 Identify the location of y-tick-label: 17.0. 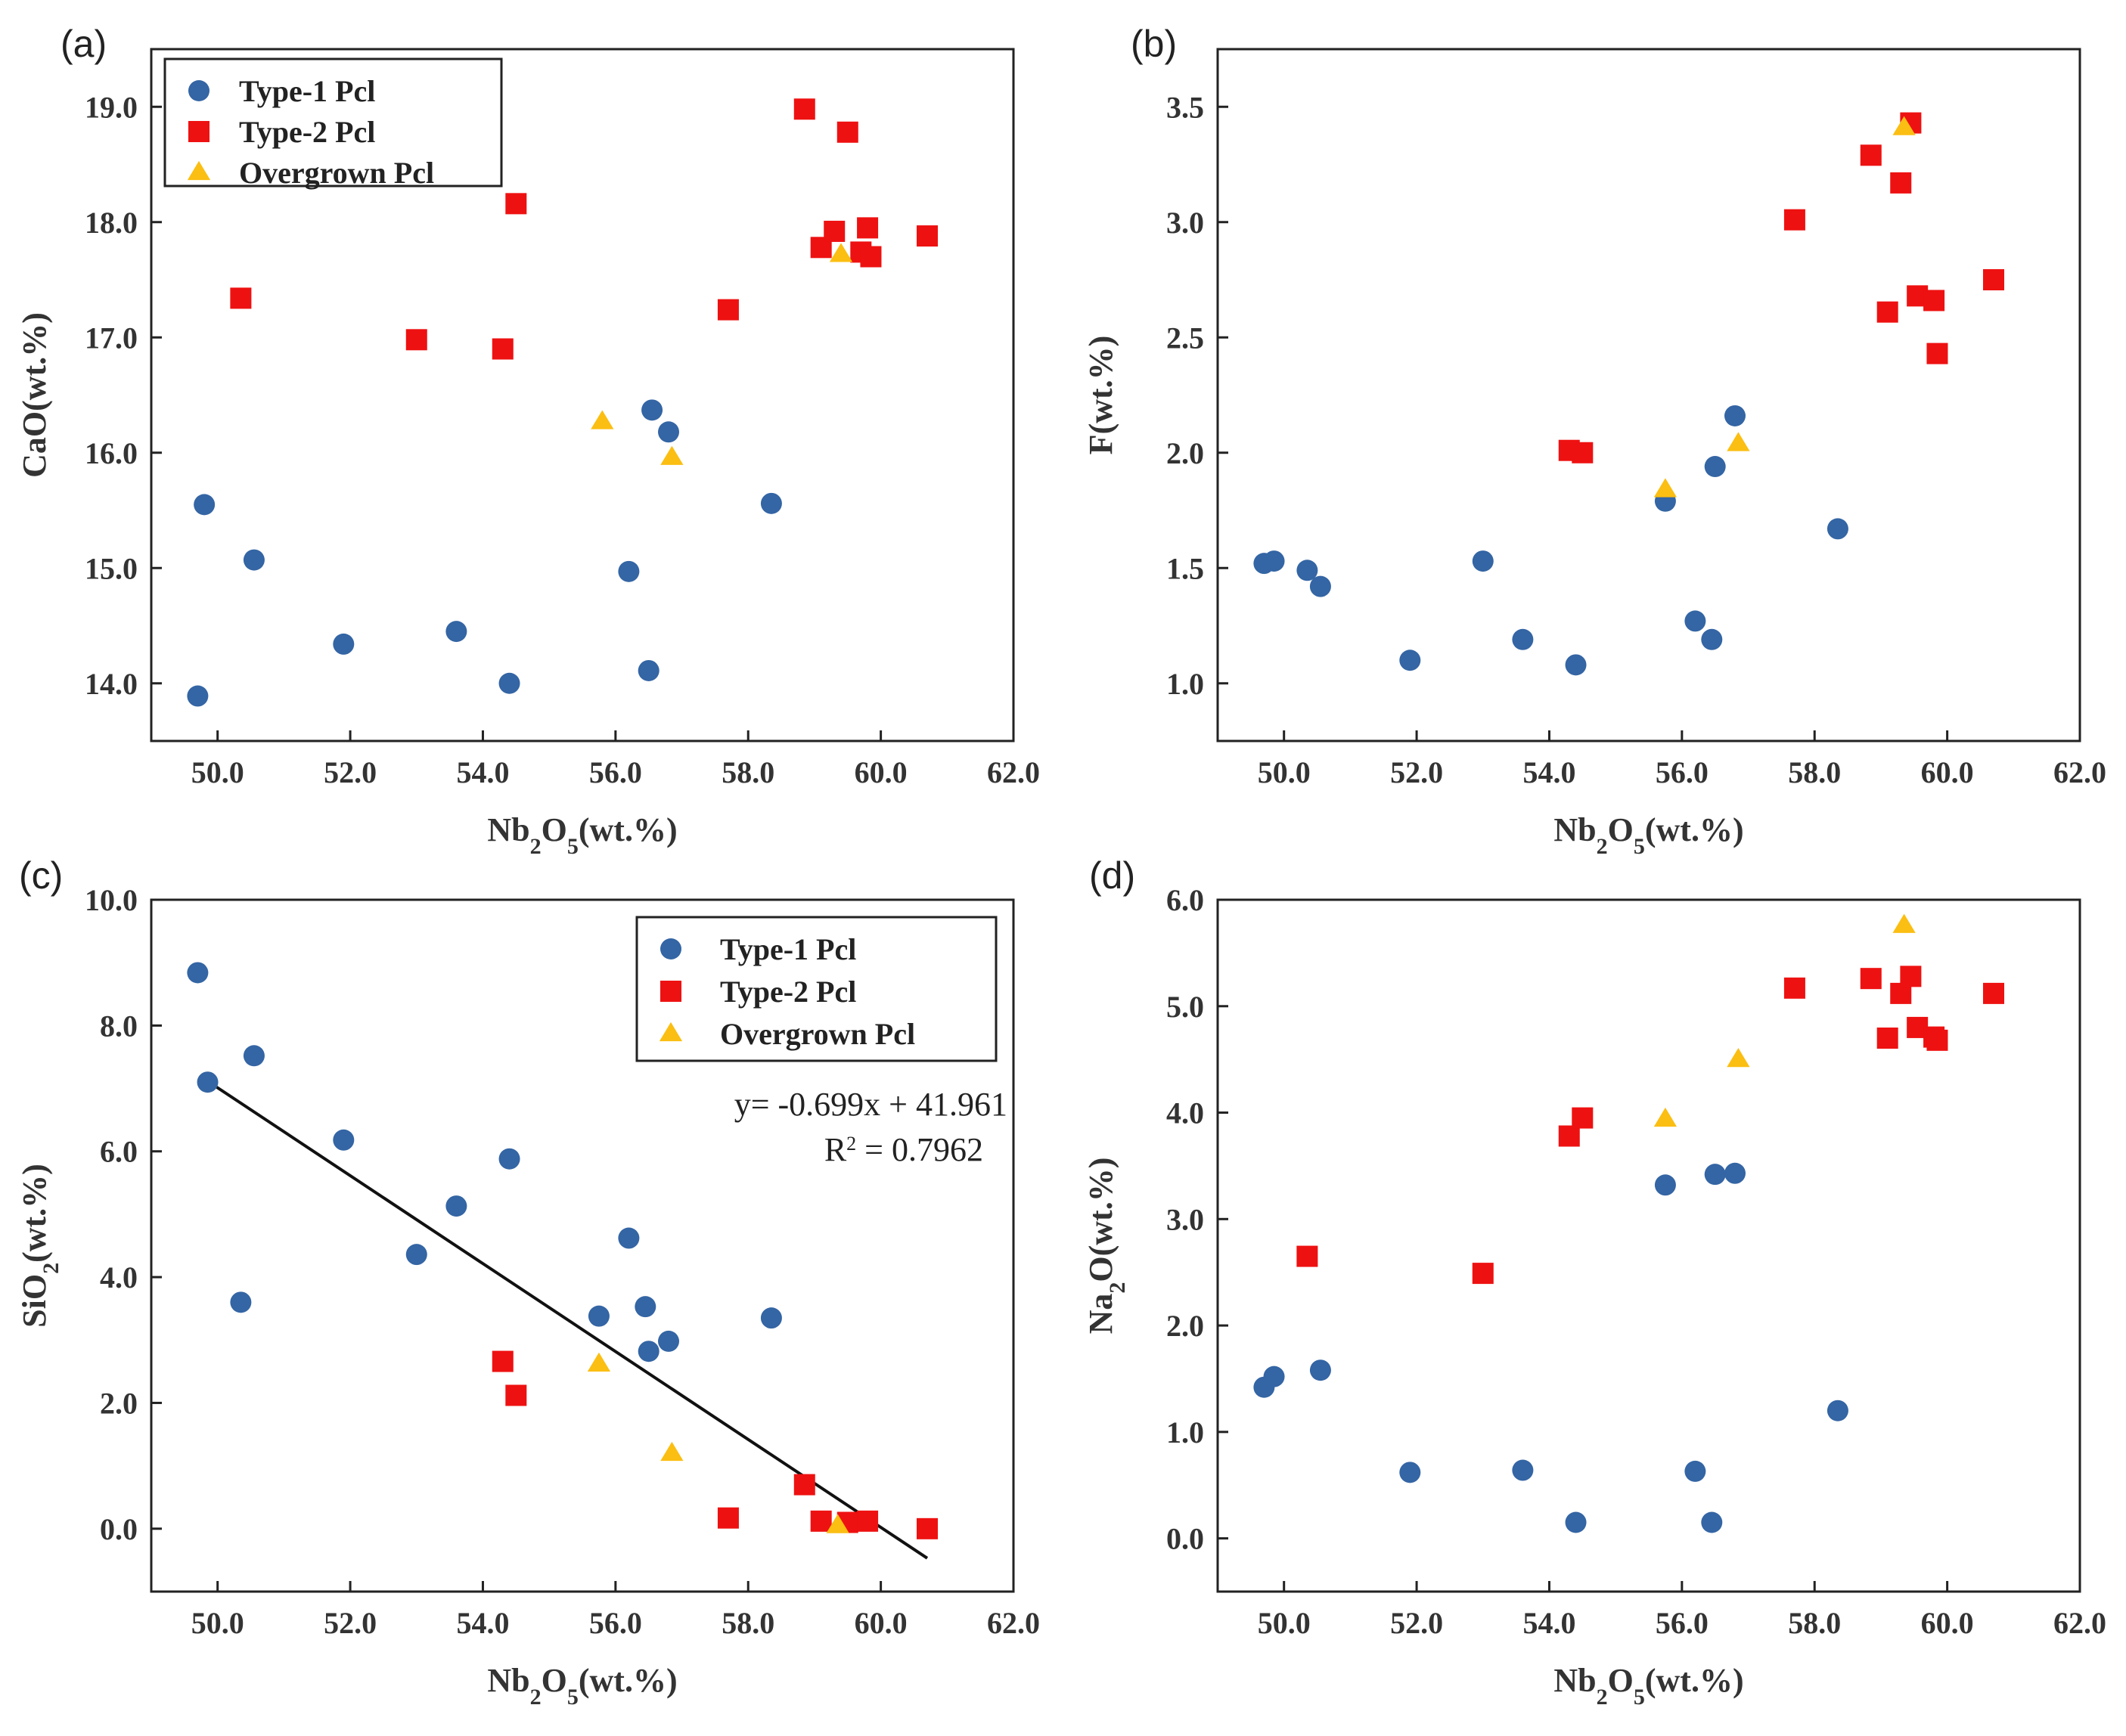
(112, 338).